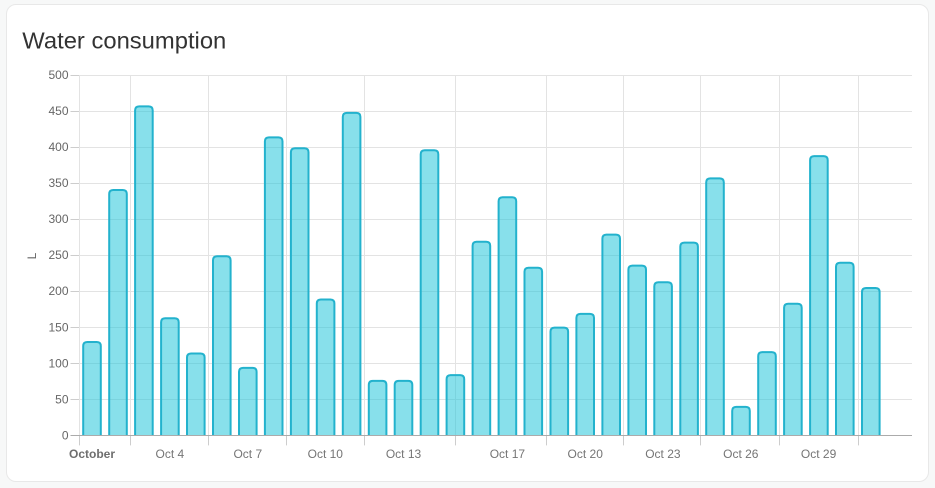 The width and height of the screenshot is (935, 488). Describe the element at coordinates (58, 183) in the screenshot. I see `svg-text: 350` at that location.